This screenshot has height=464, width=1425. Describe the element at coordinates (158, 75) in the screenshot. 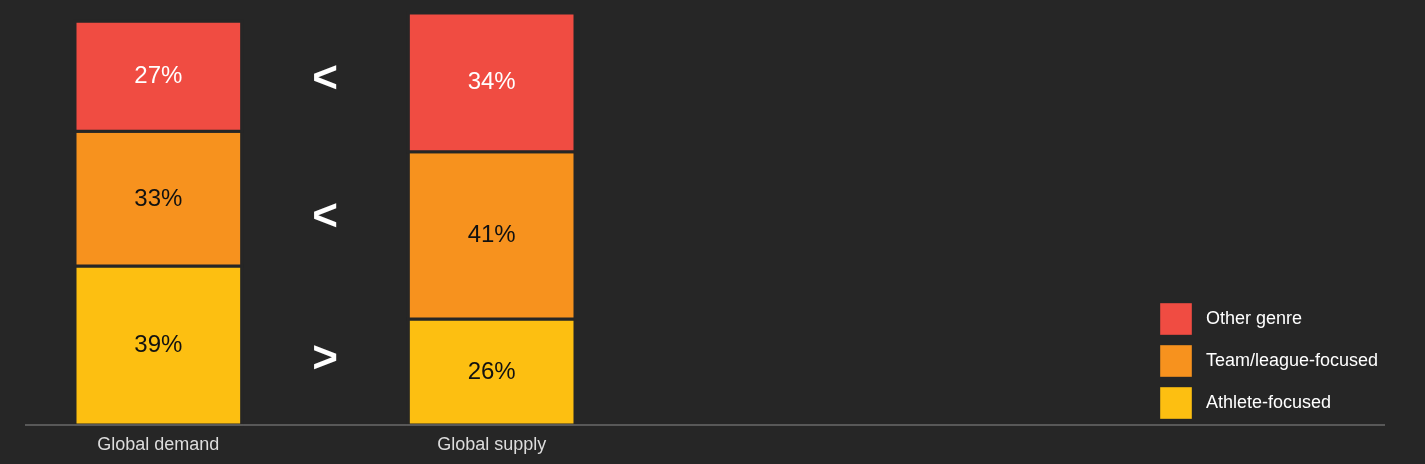

I see `data-label: 27%` at that location.